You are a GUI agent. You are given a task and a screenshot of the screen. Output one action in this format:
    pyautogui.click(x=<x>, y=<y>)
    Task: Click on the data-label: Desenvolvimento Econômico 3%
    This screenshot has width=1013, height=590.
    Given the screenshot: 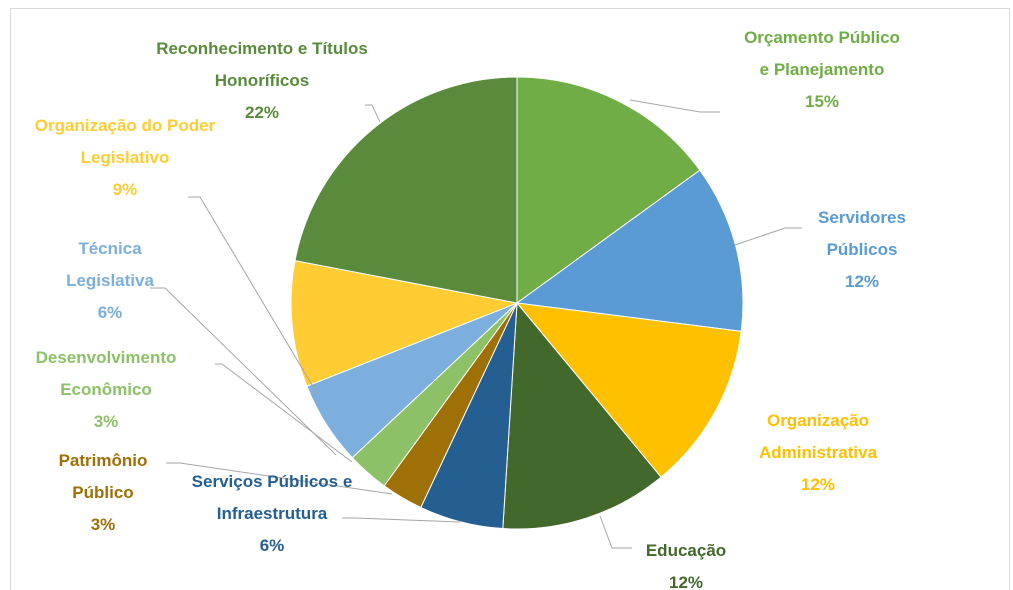 What is the action you would take?
    pyautogui.click(x=106, y=390)
    